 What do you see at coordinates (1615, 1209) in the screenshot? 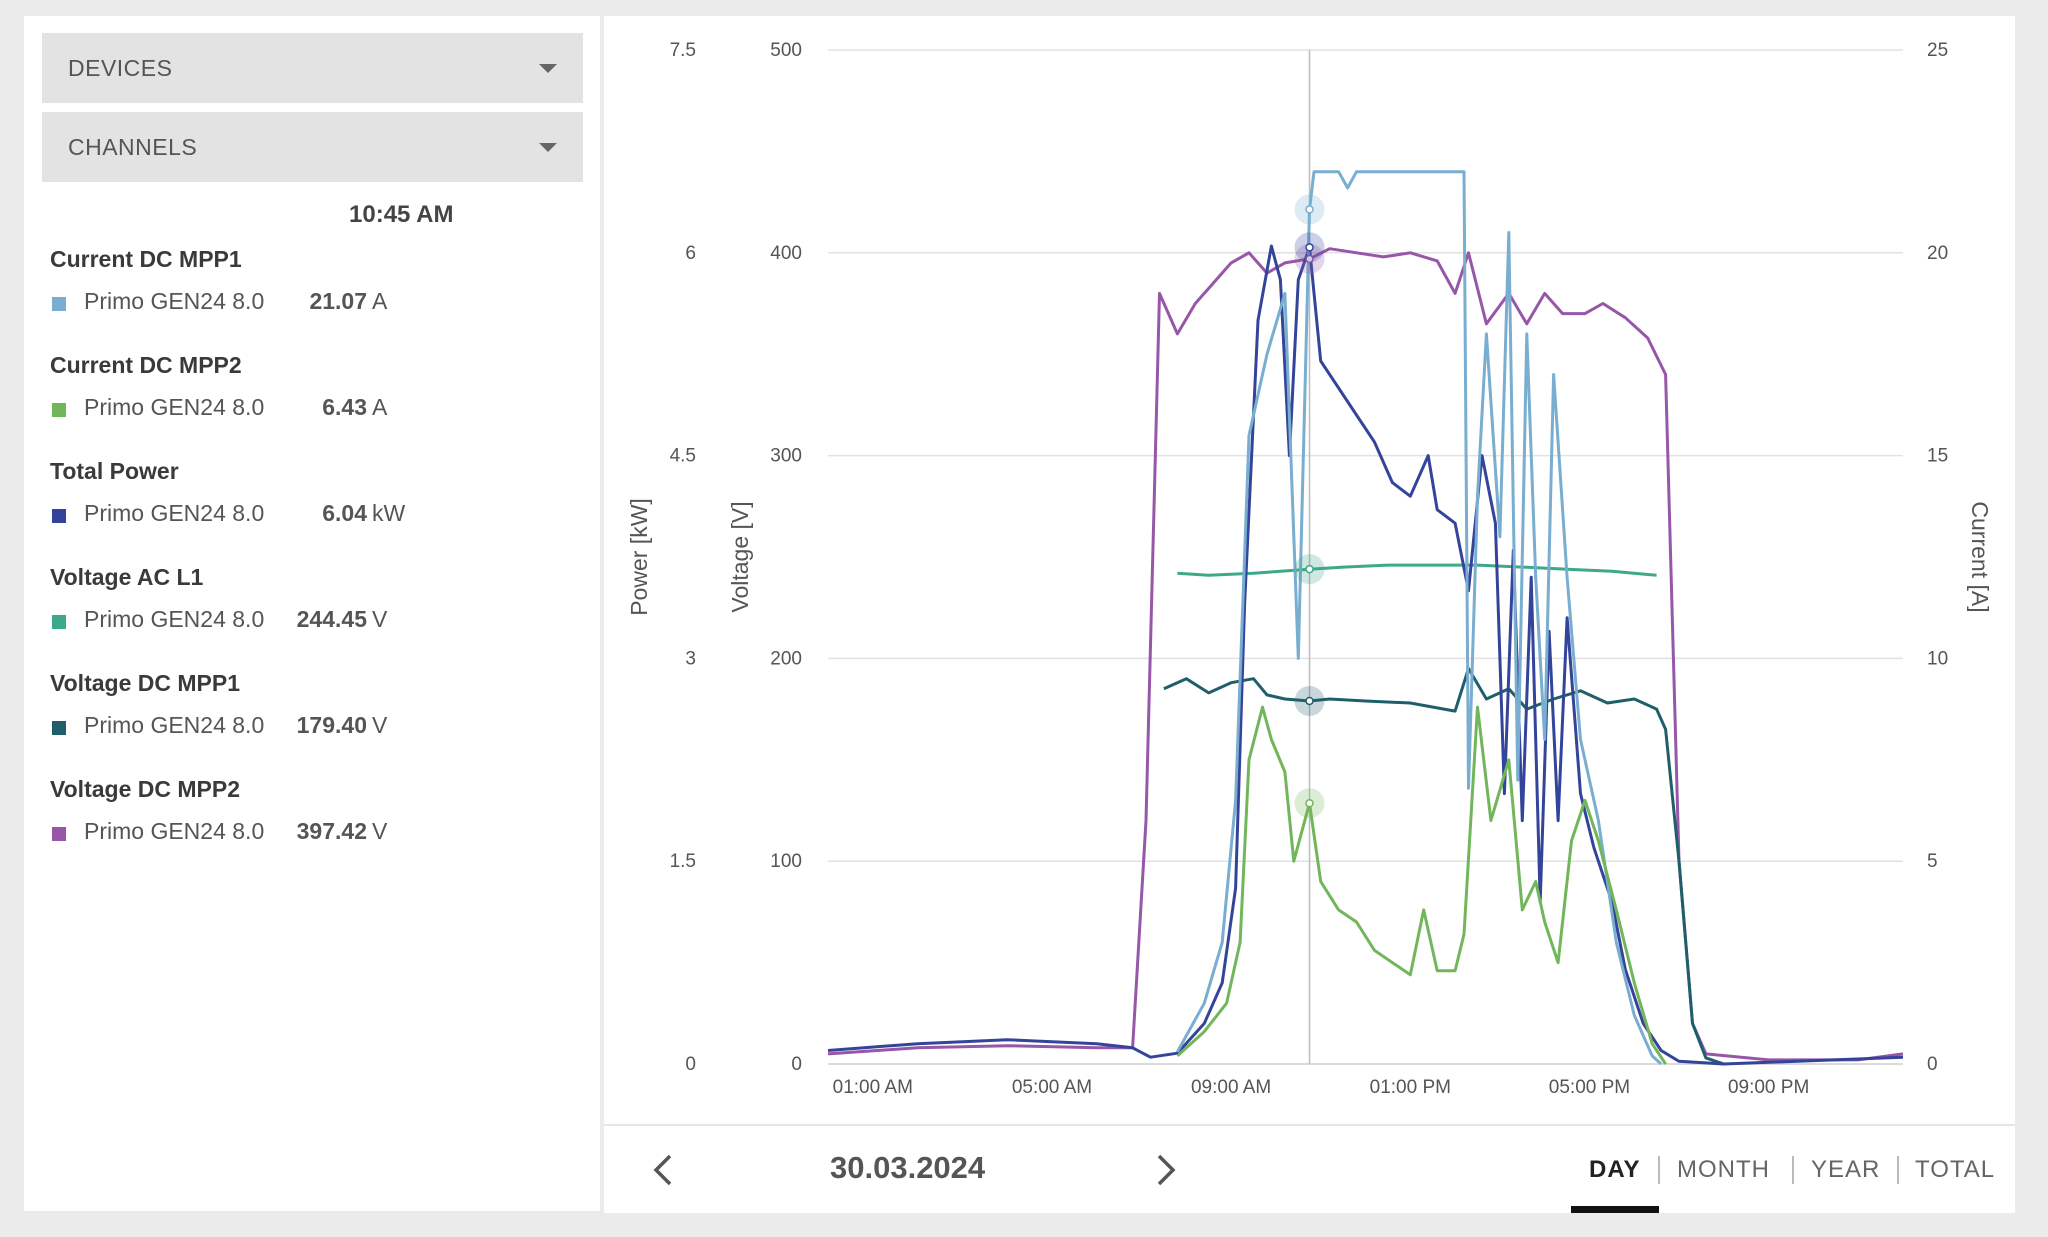
I see `active-tab-indicator` at bounding box center [1615, 1209].